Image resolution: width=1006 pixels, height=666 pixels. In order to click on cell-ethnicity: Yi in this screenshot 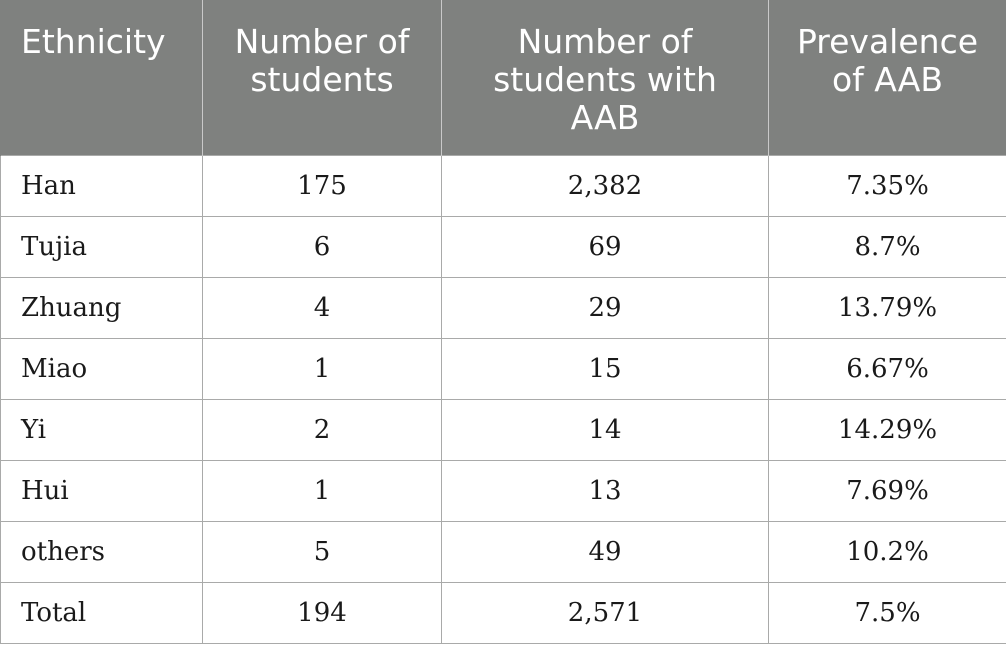, I will do `click(101, 430)`.